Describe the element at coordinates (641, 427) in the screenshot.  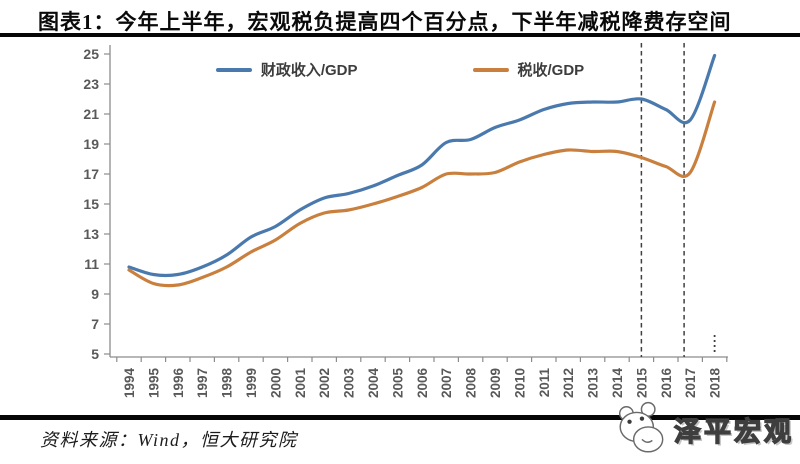
I see `panda-face-icon` at that location.